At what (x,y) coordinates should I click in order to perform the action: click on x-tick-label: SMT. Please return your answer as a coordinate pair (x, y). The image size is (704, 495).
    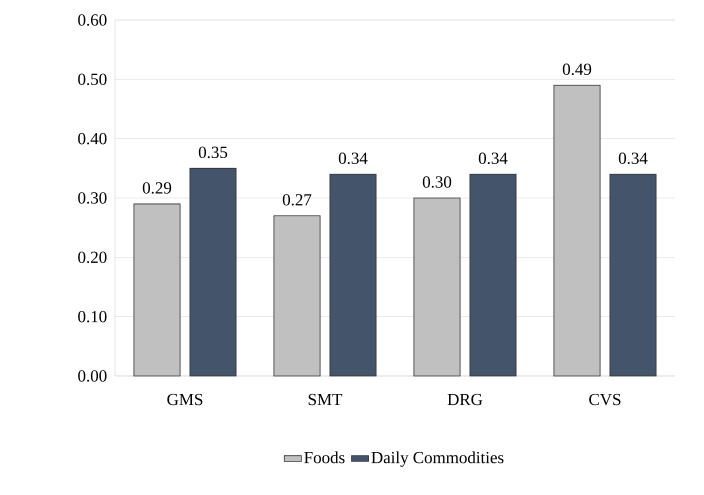
    Looking at the image, I should click on (325, 400).